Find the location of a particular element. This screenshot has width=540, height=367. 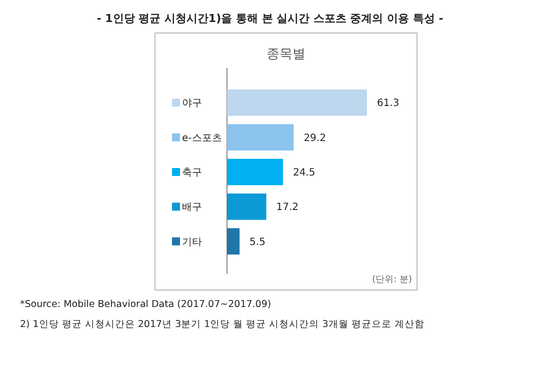

text: (단위: 분) is located at coordinates (392, 280).